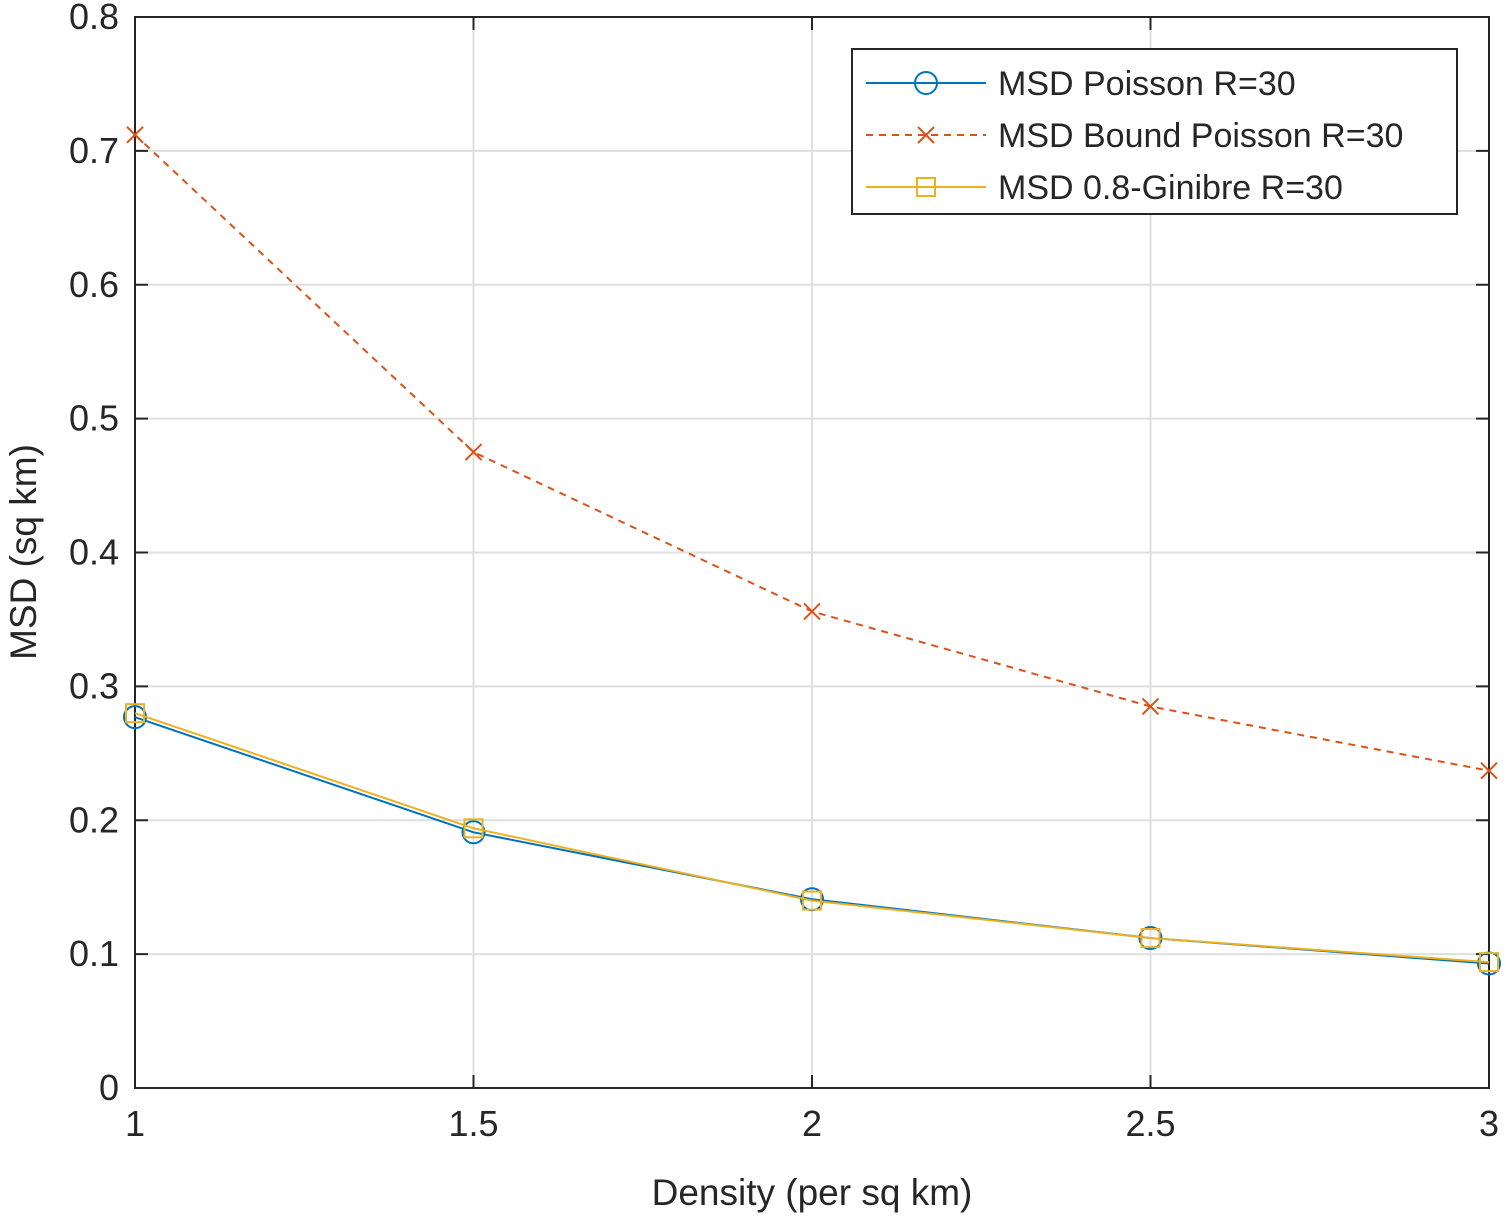 The image size is (1506, 1220). What do you see at coordinates (1489, 1123) in the screenshot?
I see `x-tick-label: 3` at bounding box center [1489, 1123].